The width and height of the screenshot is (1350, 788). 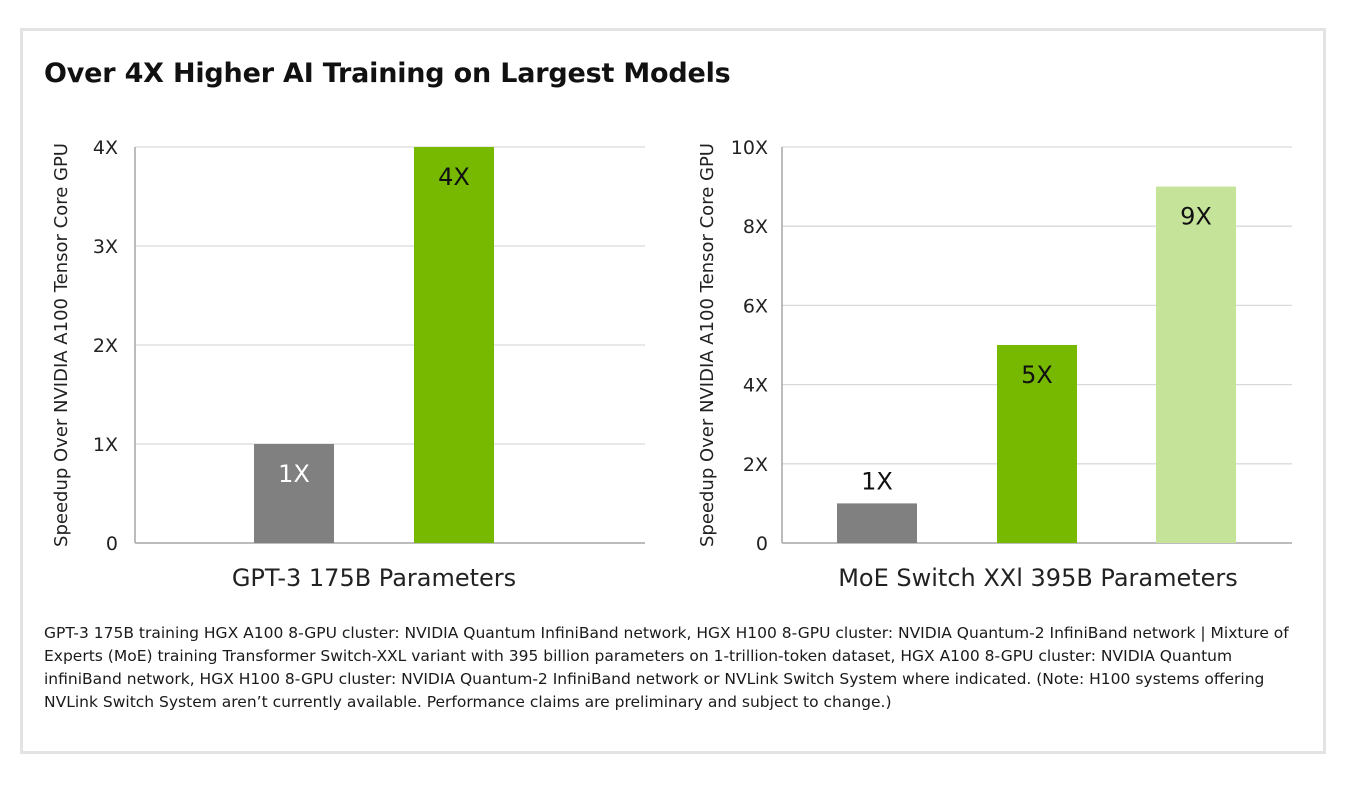 I want to click on y-tick-label: 3X, so click(x=105, y=247).